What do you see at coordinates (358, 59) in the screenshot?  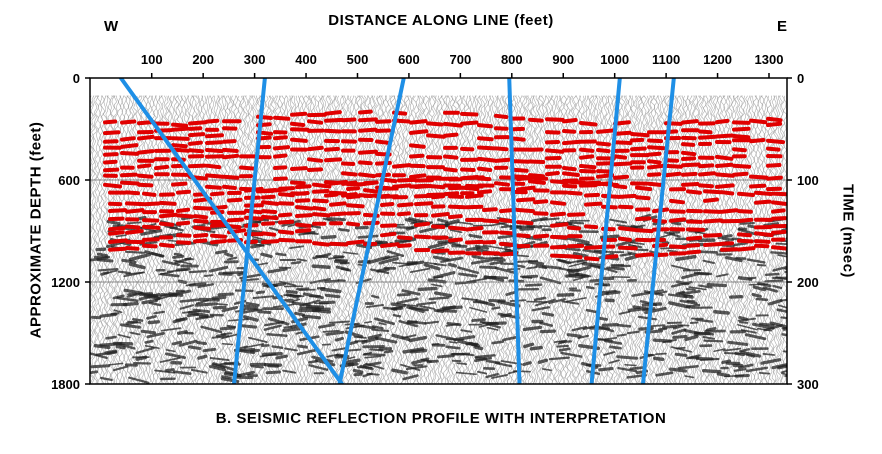 I see `distance-tick-label: 500` at bounding box center [358, 59].